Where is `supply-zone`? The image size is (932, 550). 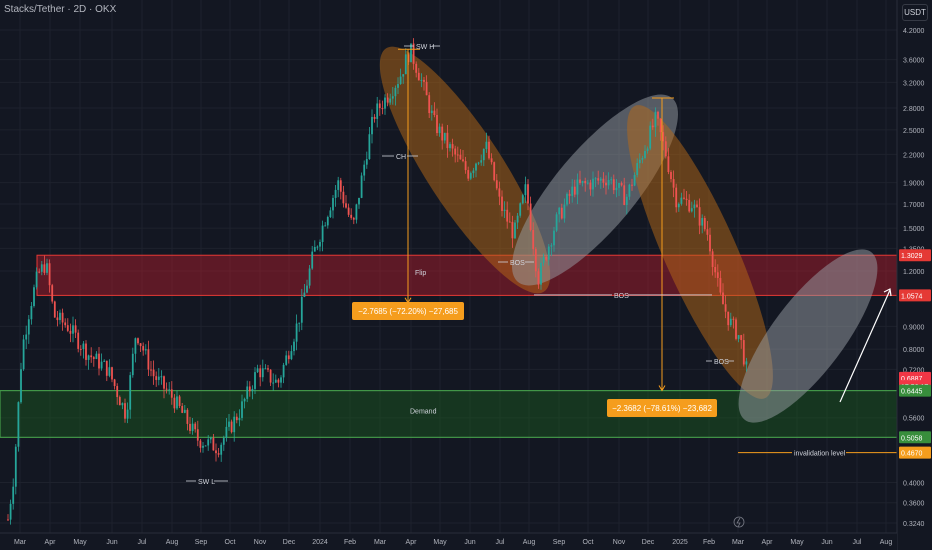 supply-zone is located at coordinates (467, 275).